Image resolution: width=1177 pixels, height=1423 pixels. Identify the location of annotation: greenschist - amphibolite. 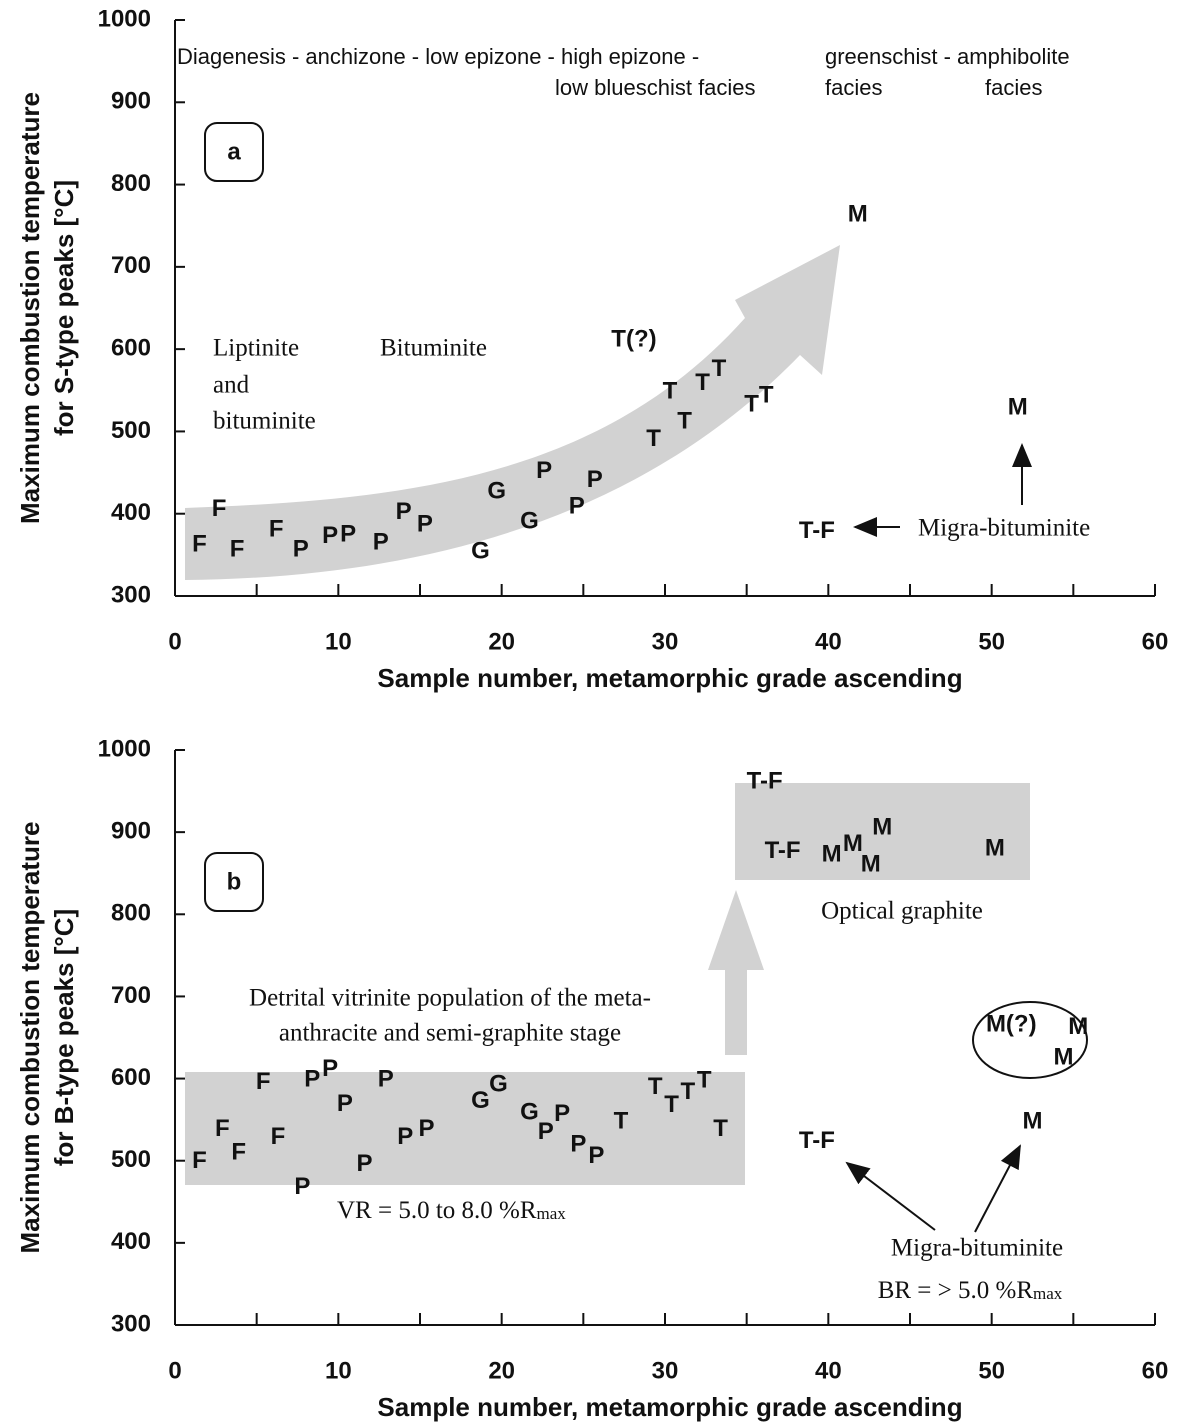
(947, 56).